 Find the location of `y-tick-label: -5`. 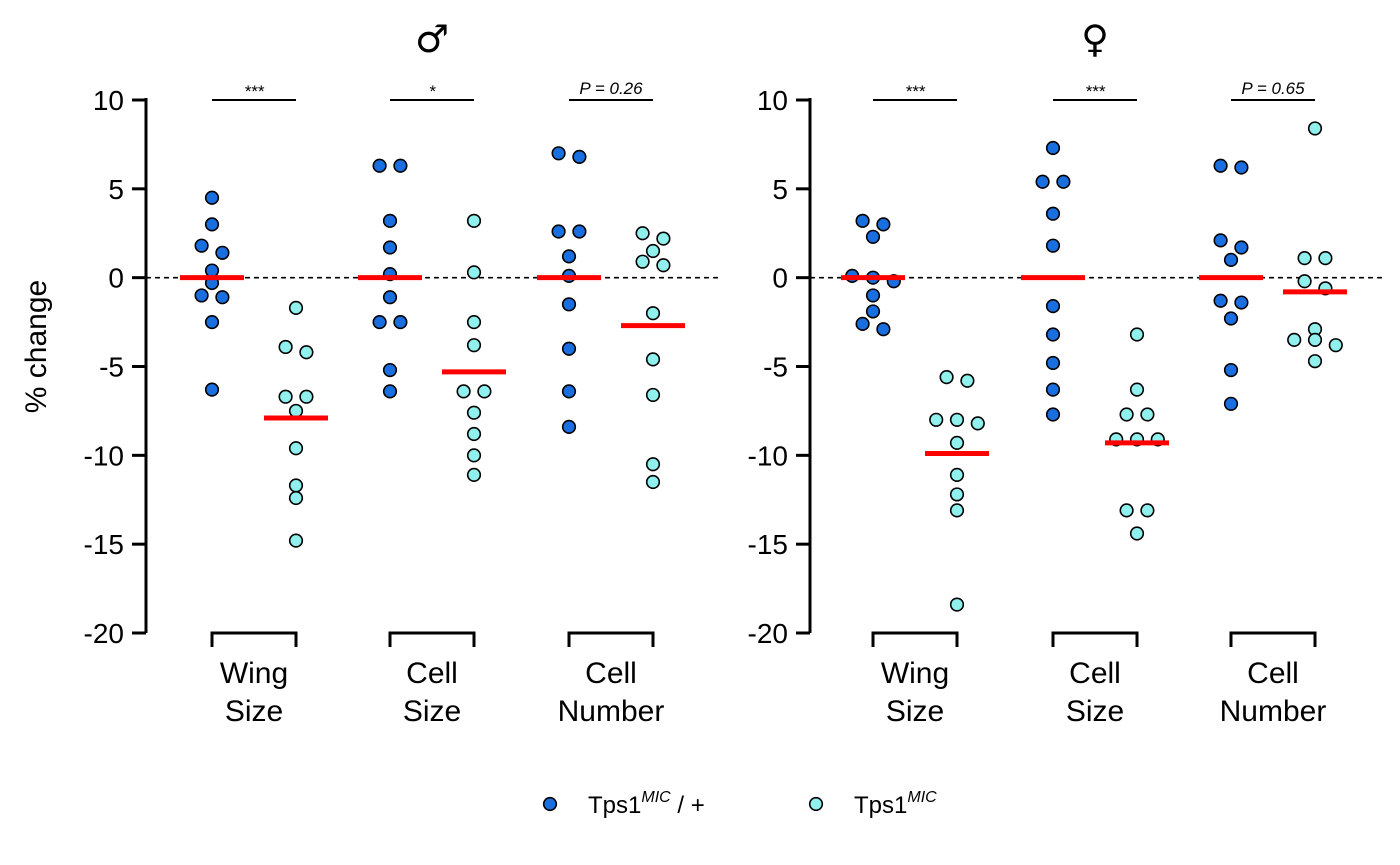

y-tick-label: -5 is located at coordinates (111, 367).